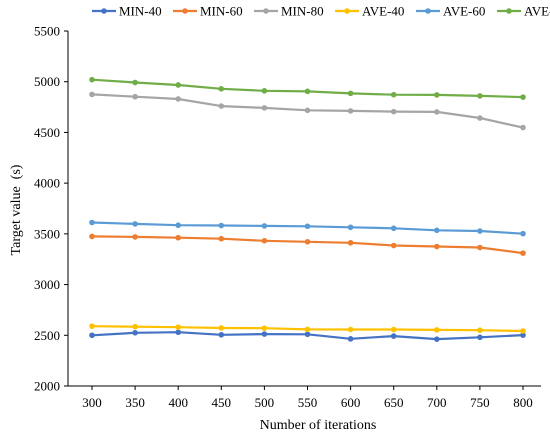 The height and width of the screenshot is (435, 550). I want to click on legend-item-min-60: MIN-60, so click(208, 11).